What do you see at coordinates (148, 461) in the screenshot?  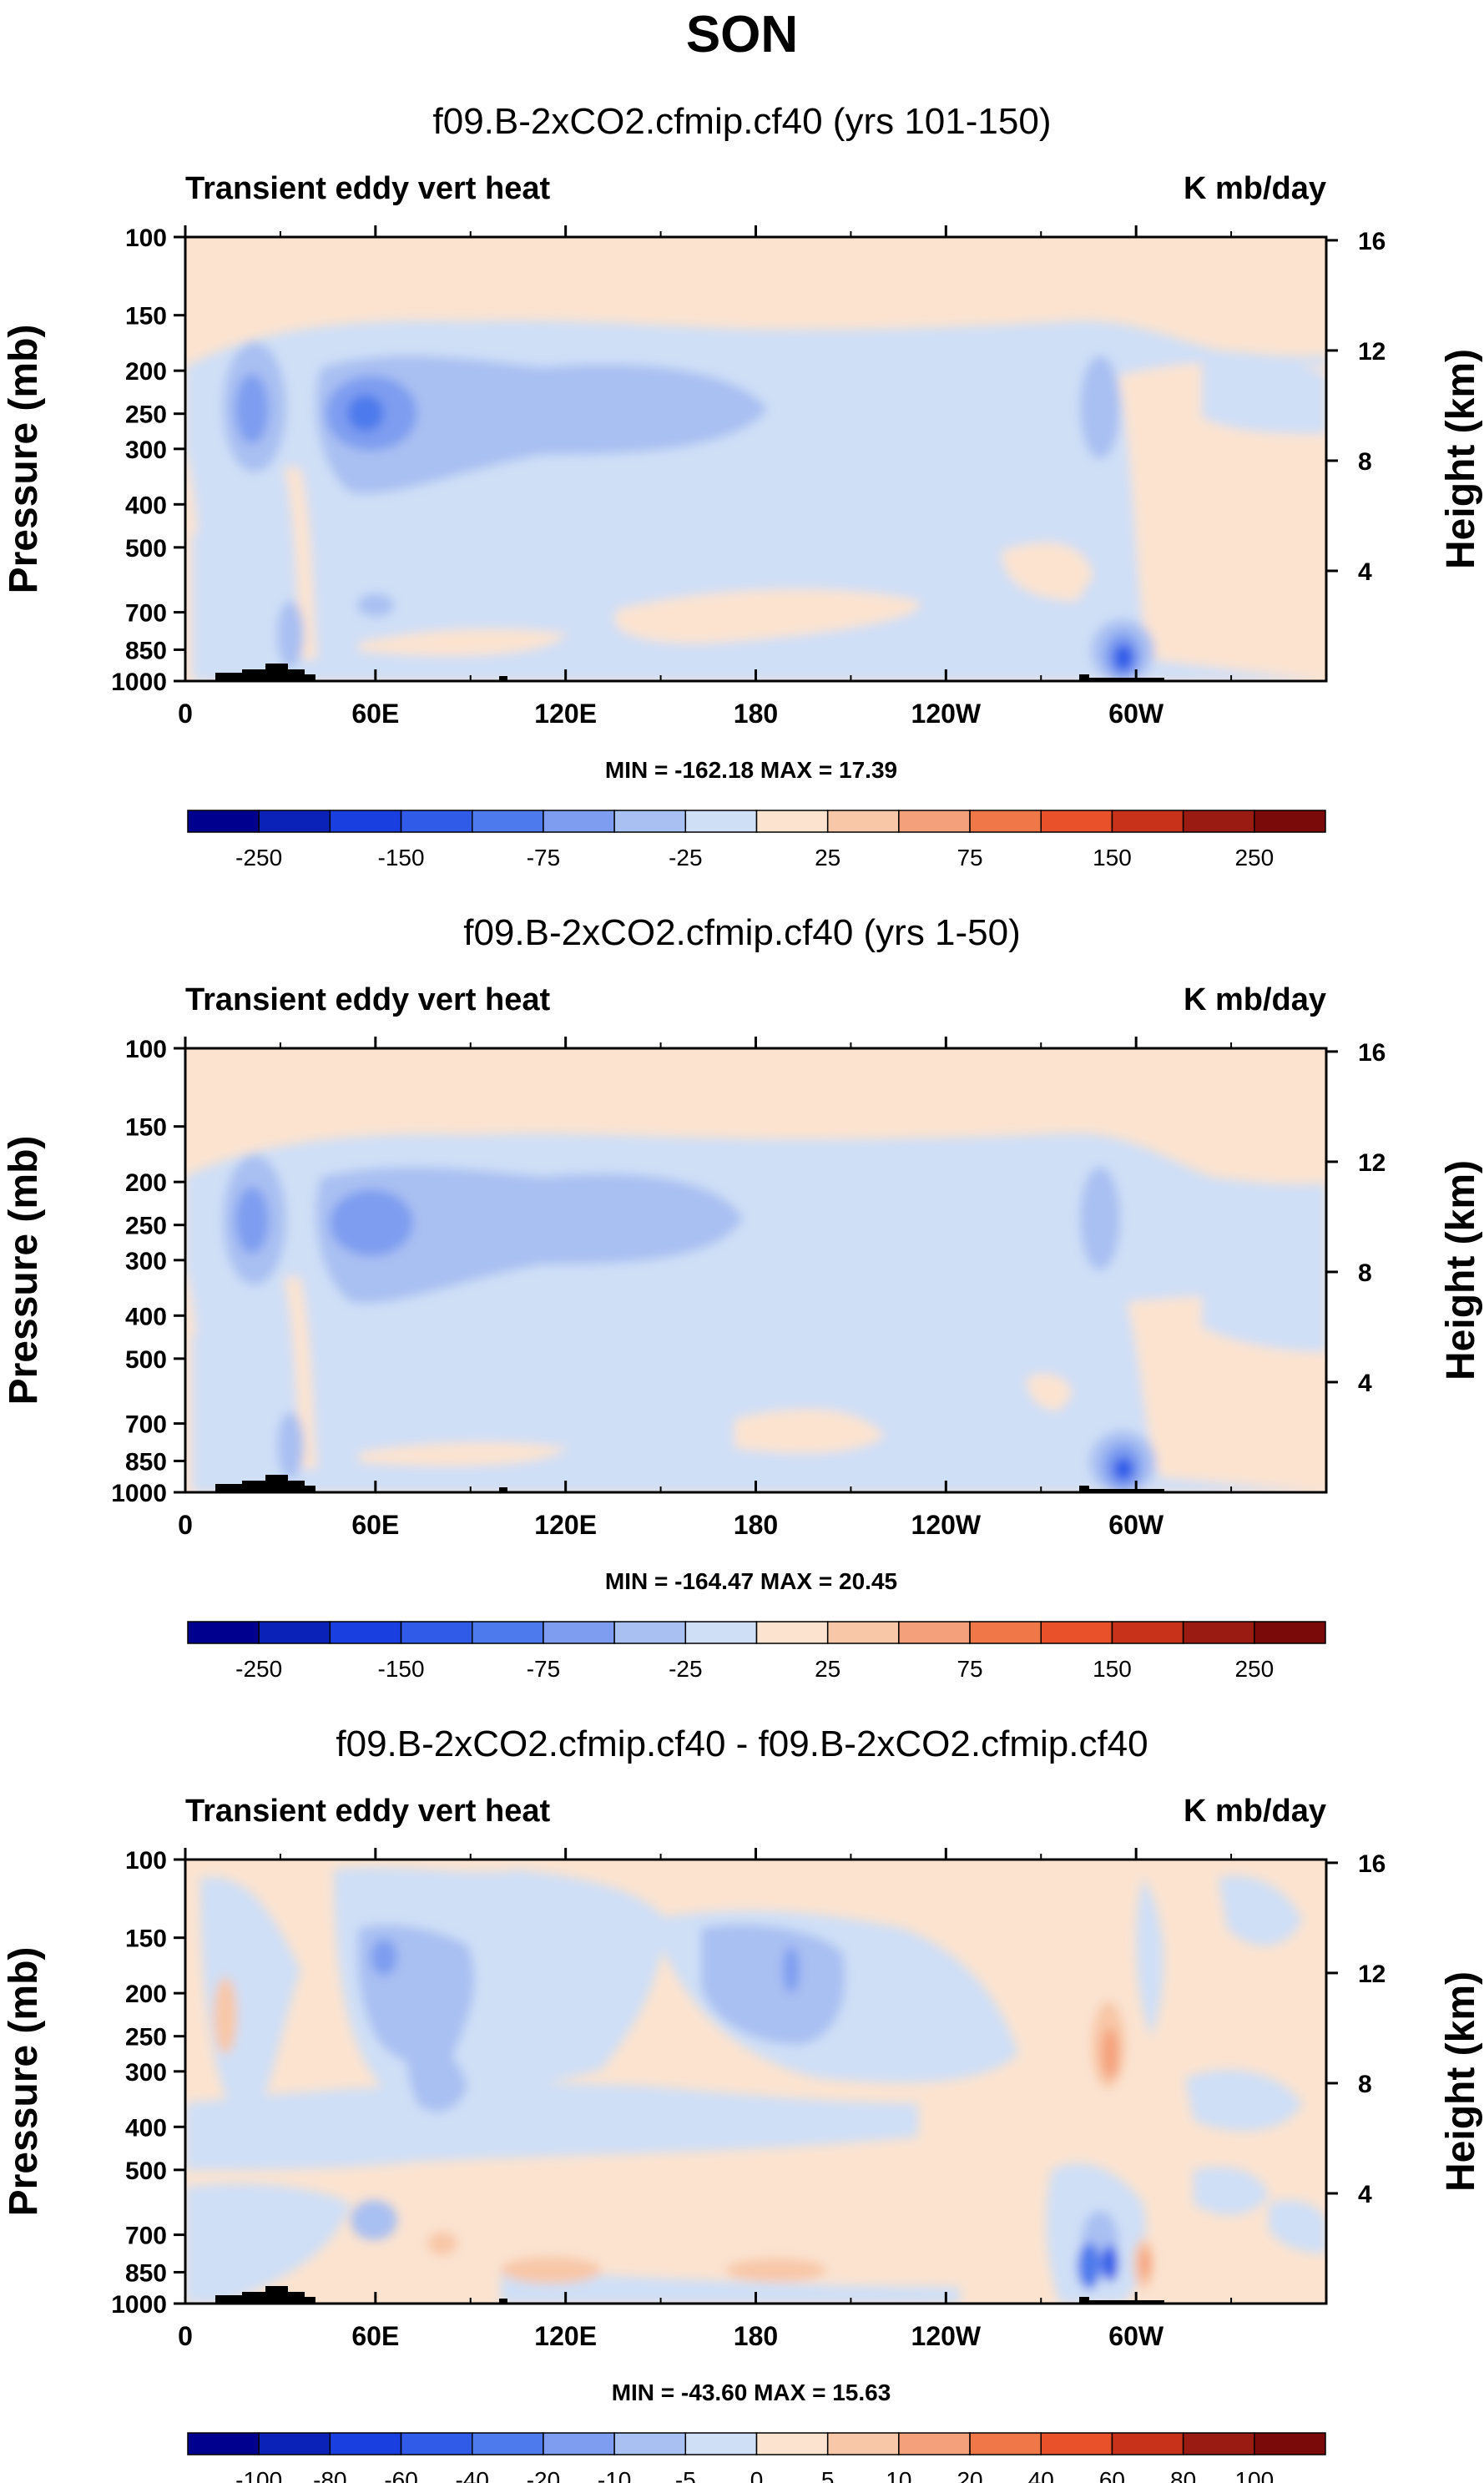 I see `panel-1-yaxis: 100 150 200 250 300 400 500 700 850 1000` at bounding box center [148, 461].